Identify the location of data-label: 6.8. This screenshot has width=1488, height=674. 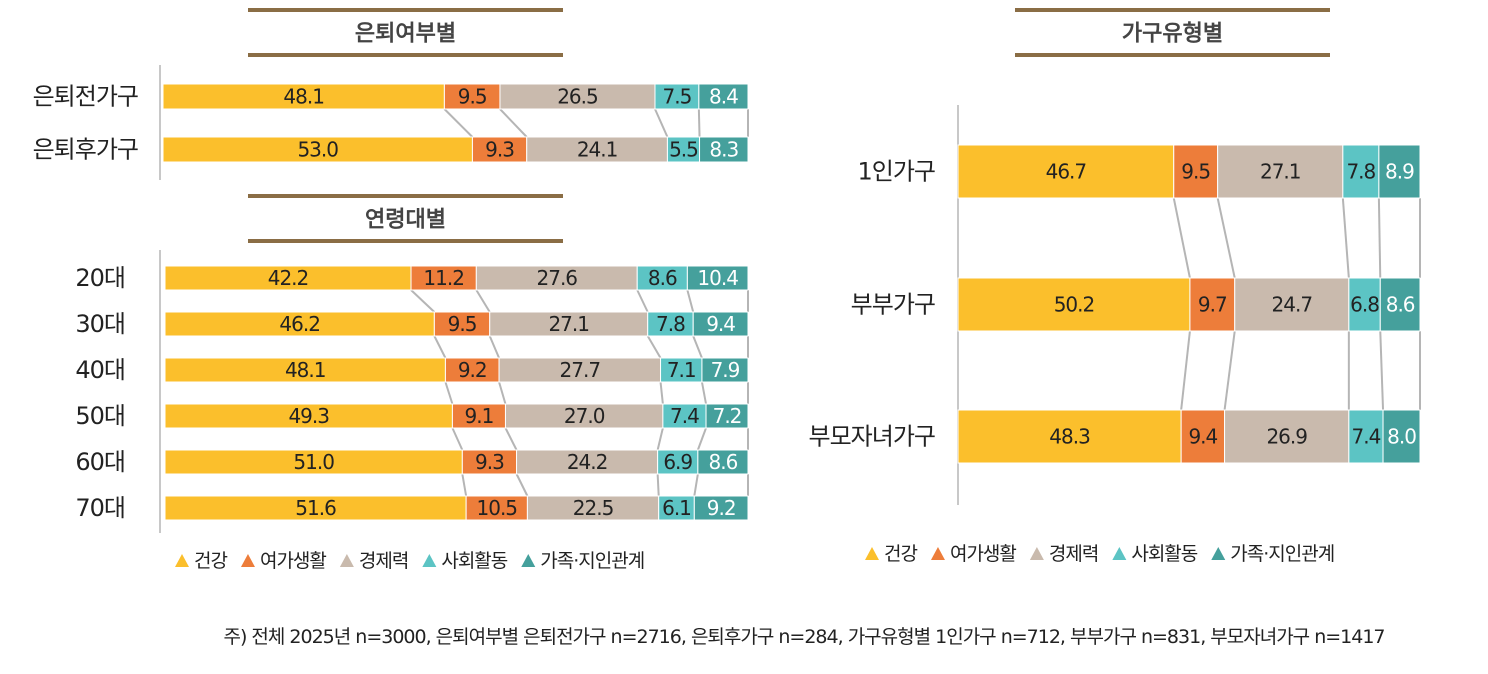
(1364, 305).